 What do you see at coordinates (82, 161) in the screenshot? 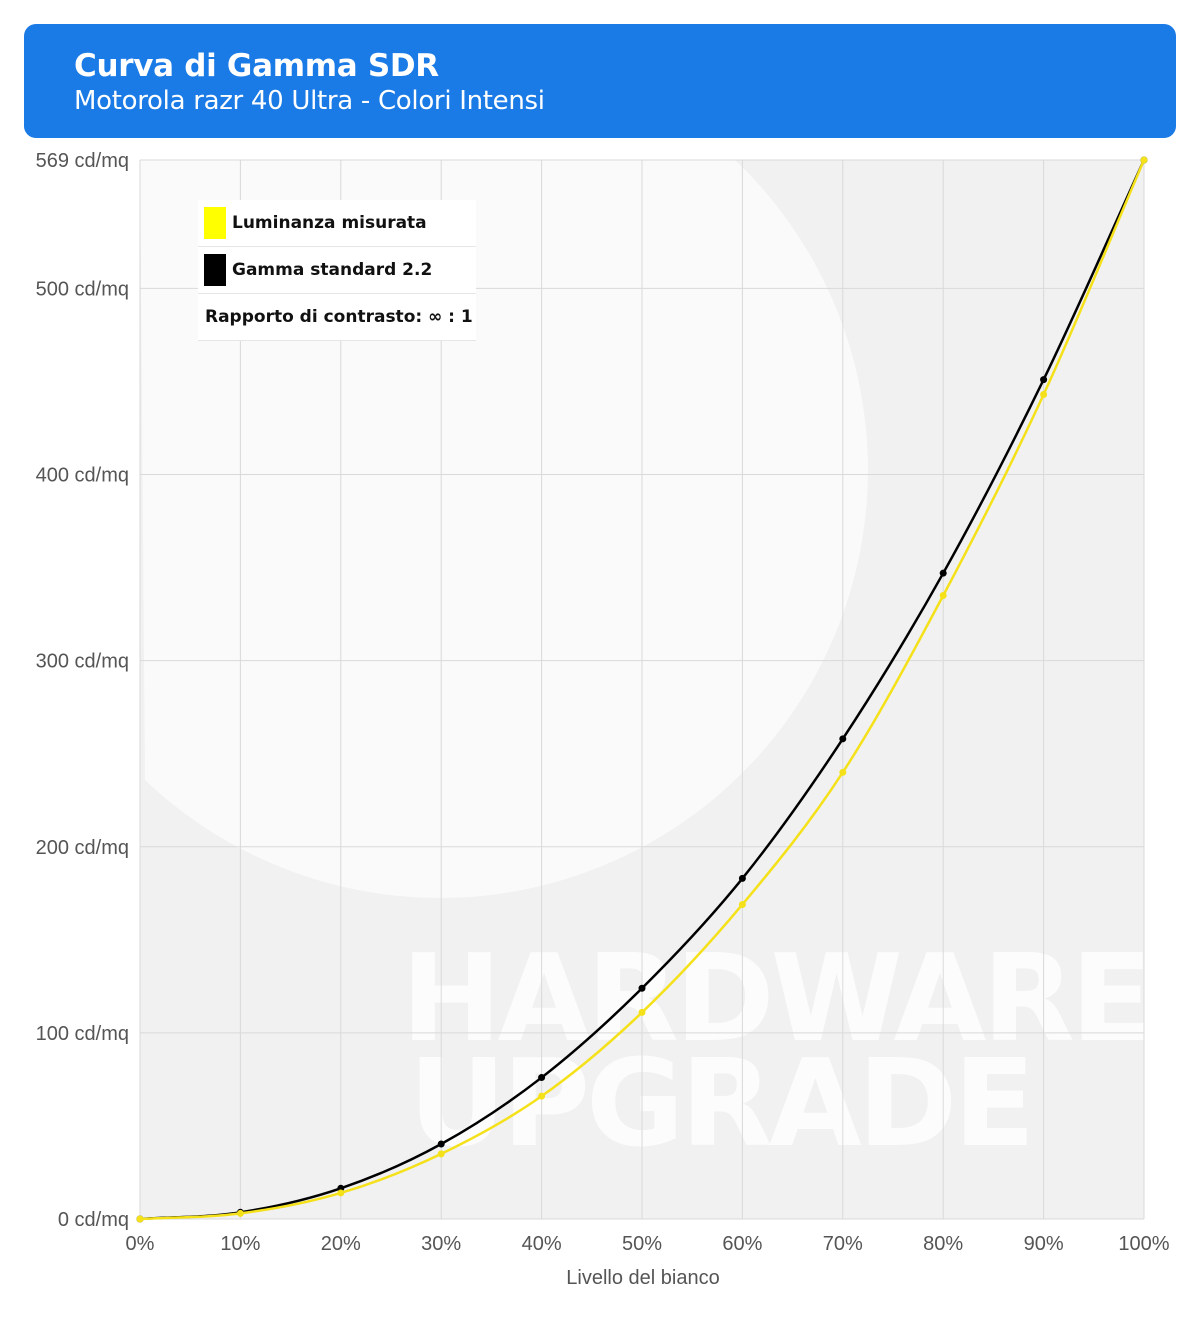
I see `y-tick-label: 569 cd/mq` at bounding box center [82, 161].